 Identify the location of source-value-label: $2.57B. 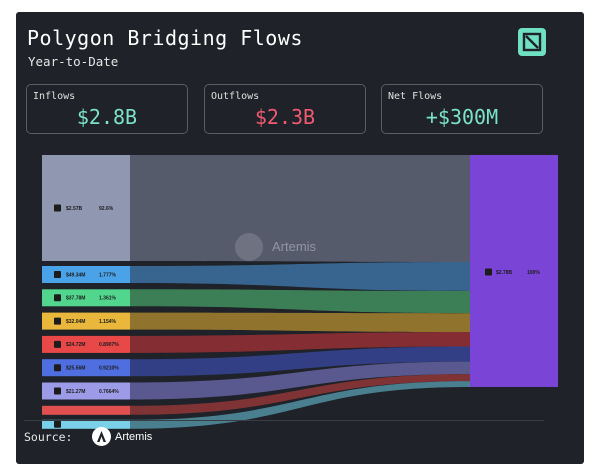
(74, 209).